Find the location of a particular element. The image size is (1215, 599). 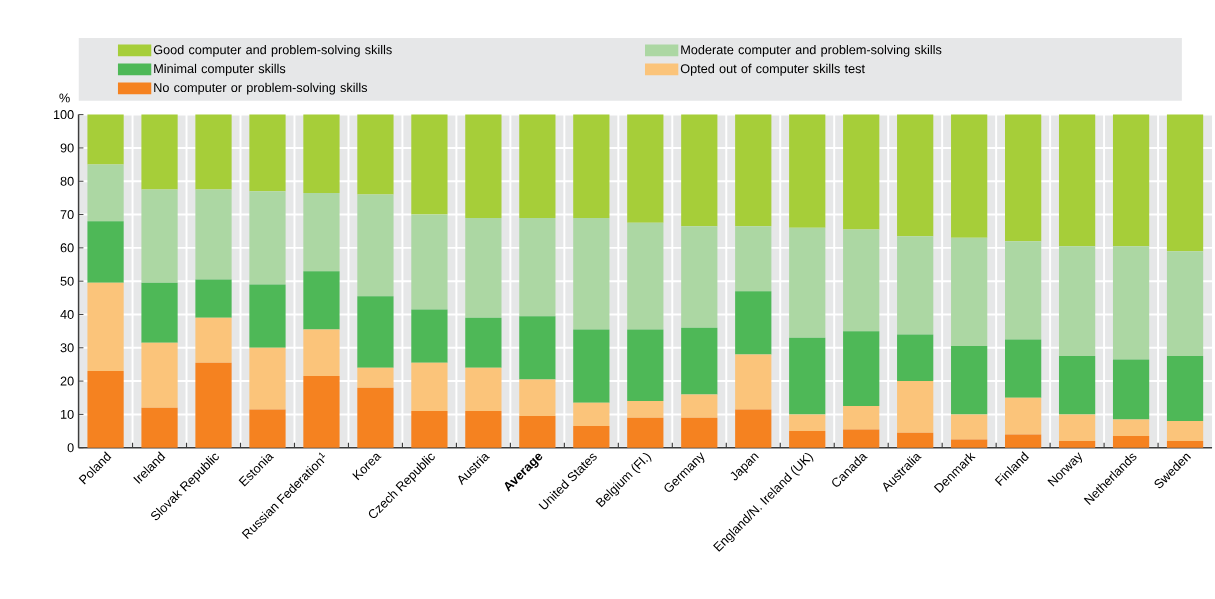

y-tick-label: 0 is located at coordinates (70, 448).